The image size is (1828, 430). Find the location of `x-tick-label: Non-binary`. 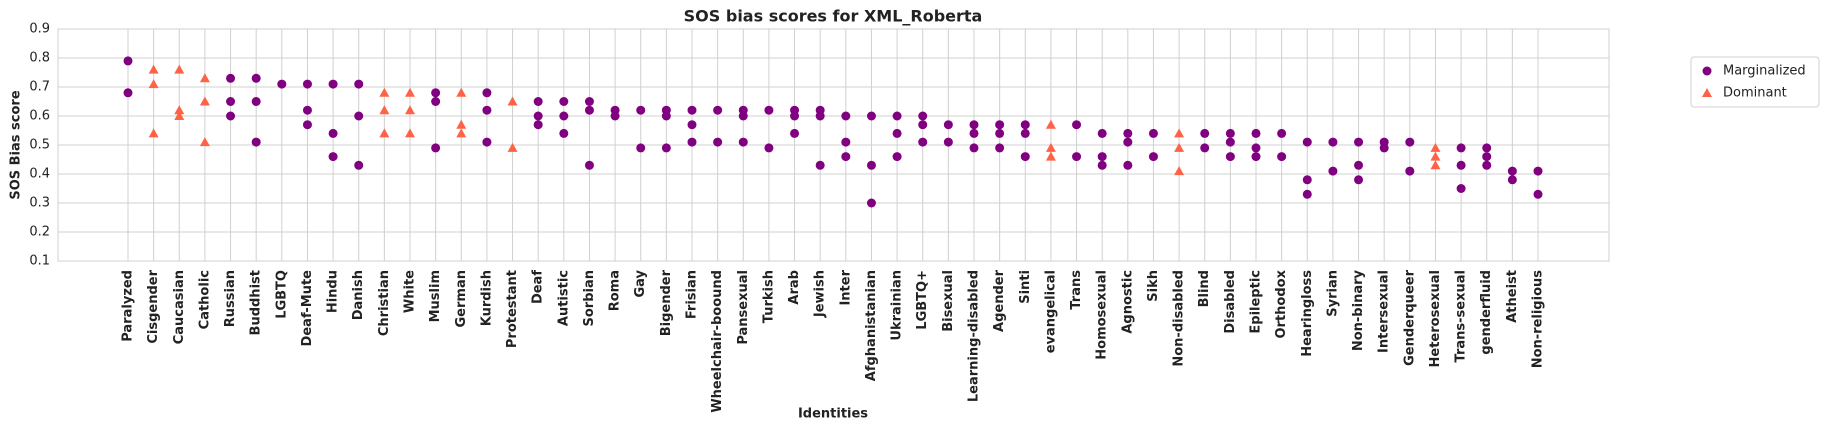

x-tick-label: Non-binary is located at coordinates (1358, 310).